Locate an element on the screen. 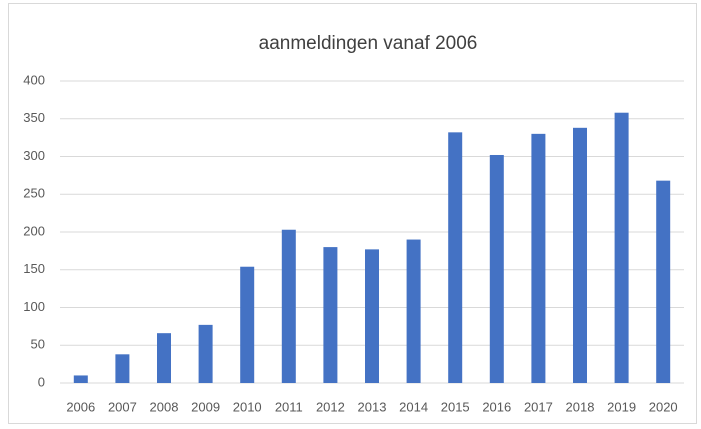  x-tick-label: 2018 is located at coordinates (580, 406).